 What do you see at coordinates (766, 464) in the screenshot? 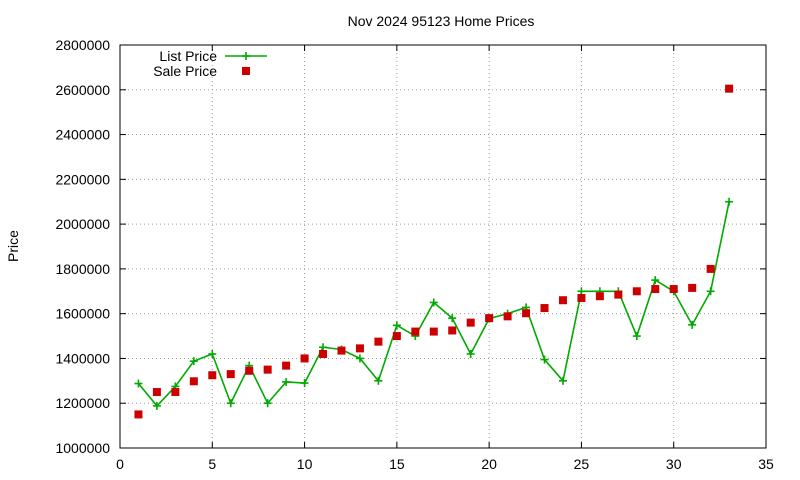
I see `x-tick-label: 35` at bounding box center [766, 464].